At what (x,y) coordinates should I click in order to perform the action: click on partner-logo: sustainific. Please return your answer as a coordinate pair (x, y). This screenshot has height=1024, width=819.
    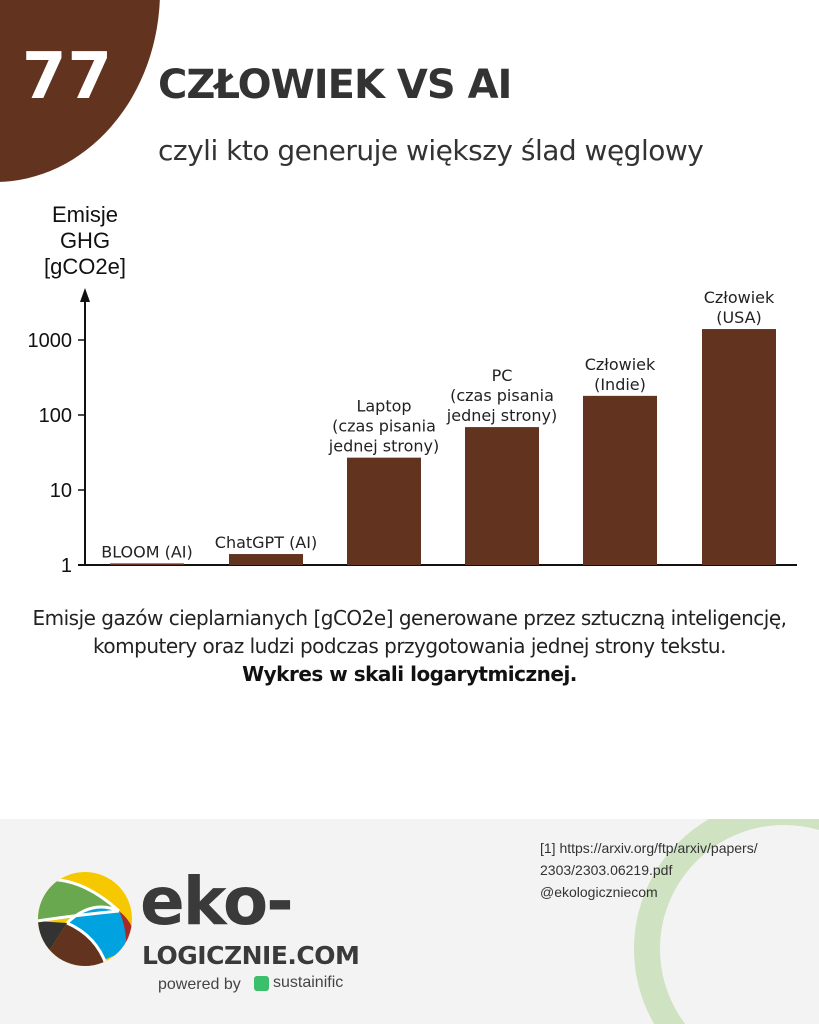
    Looking at the image, I should click on (298, 983).